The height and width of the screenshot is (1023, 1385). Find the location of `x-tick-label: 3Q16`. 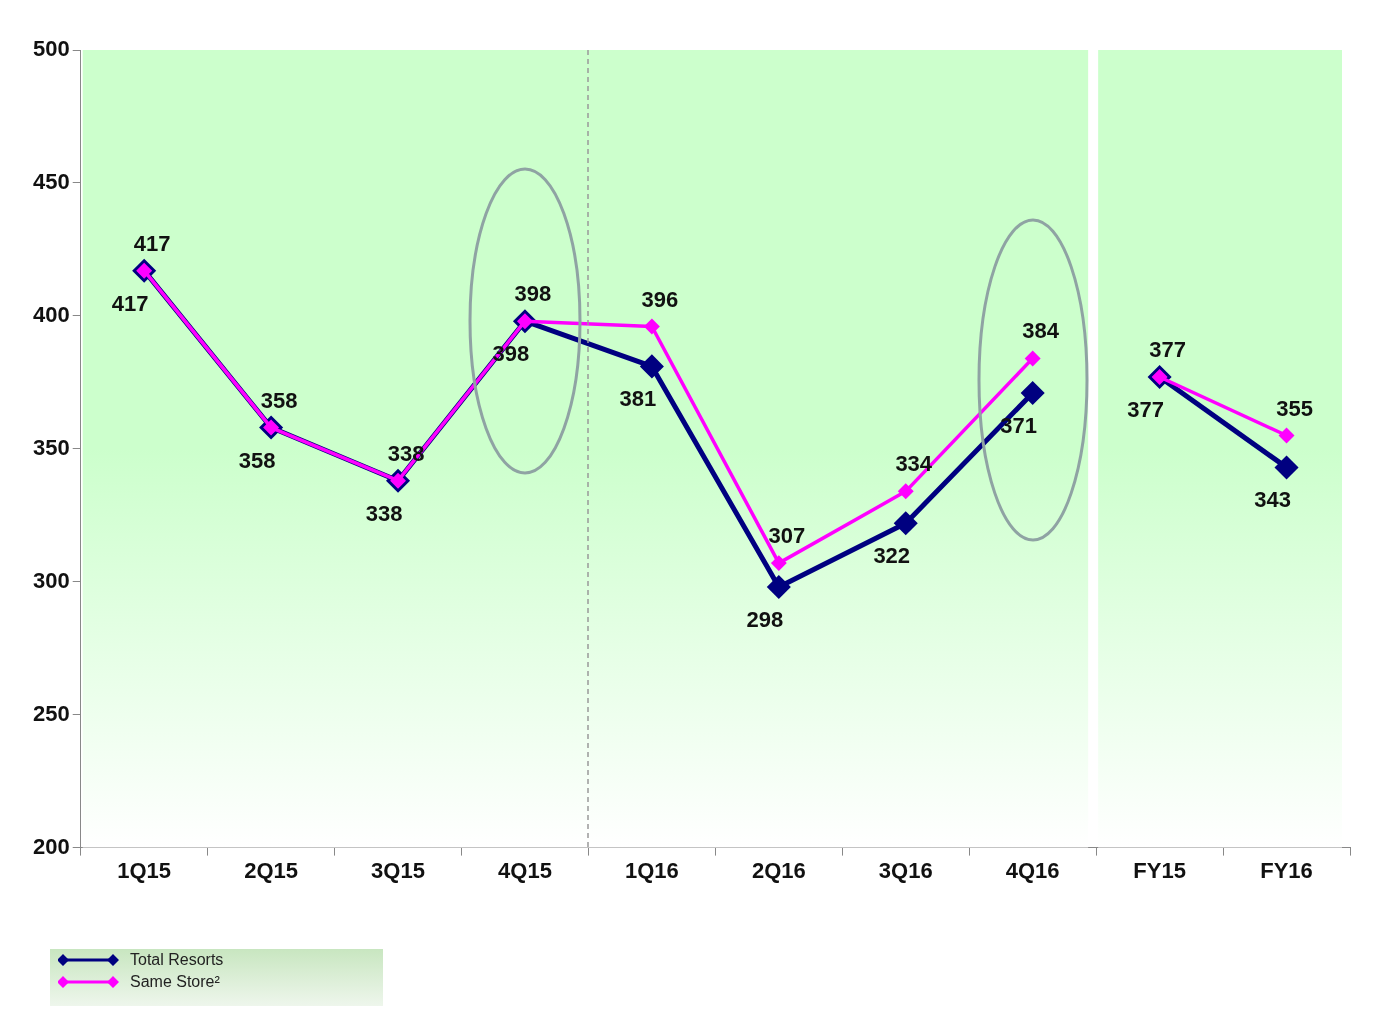

x-tick-label: 3Q16 is located at coordinates (905, 870).